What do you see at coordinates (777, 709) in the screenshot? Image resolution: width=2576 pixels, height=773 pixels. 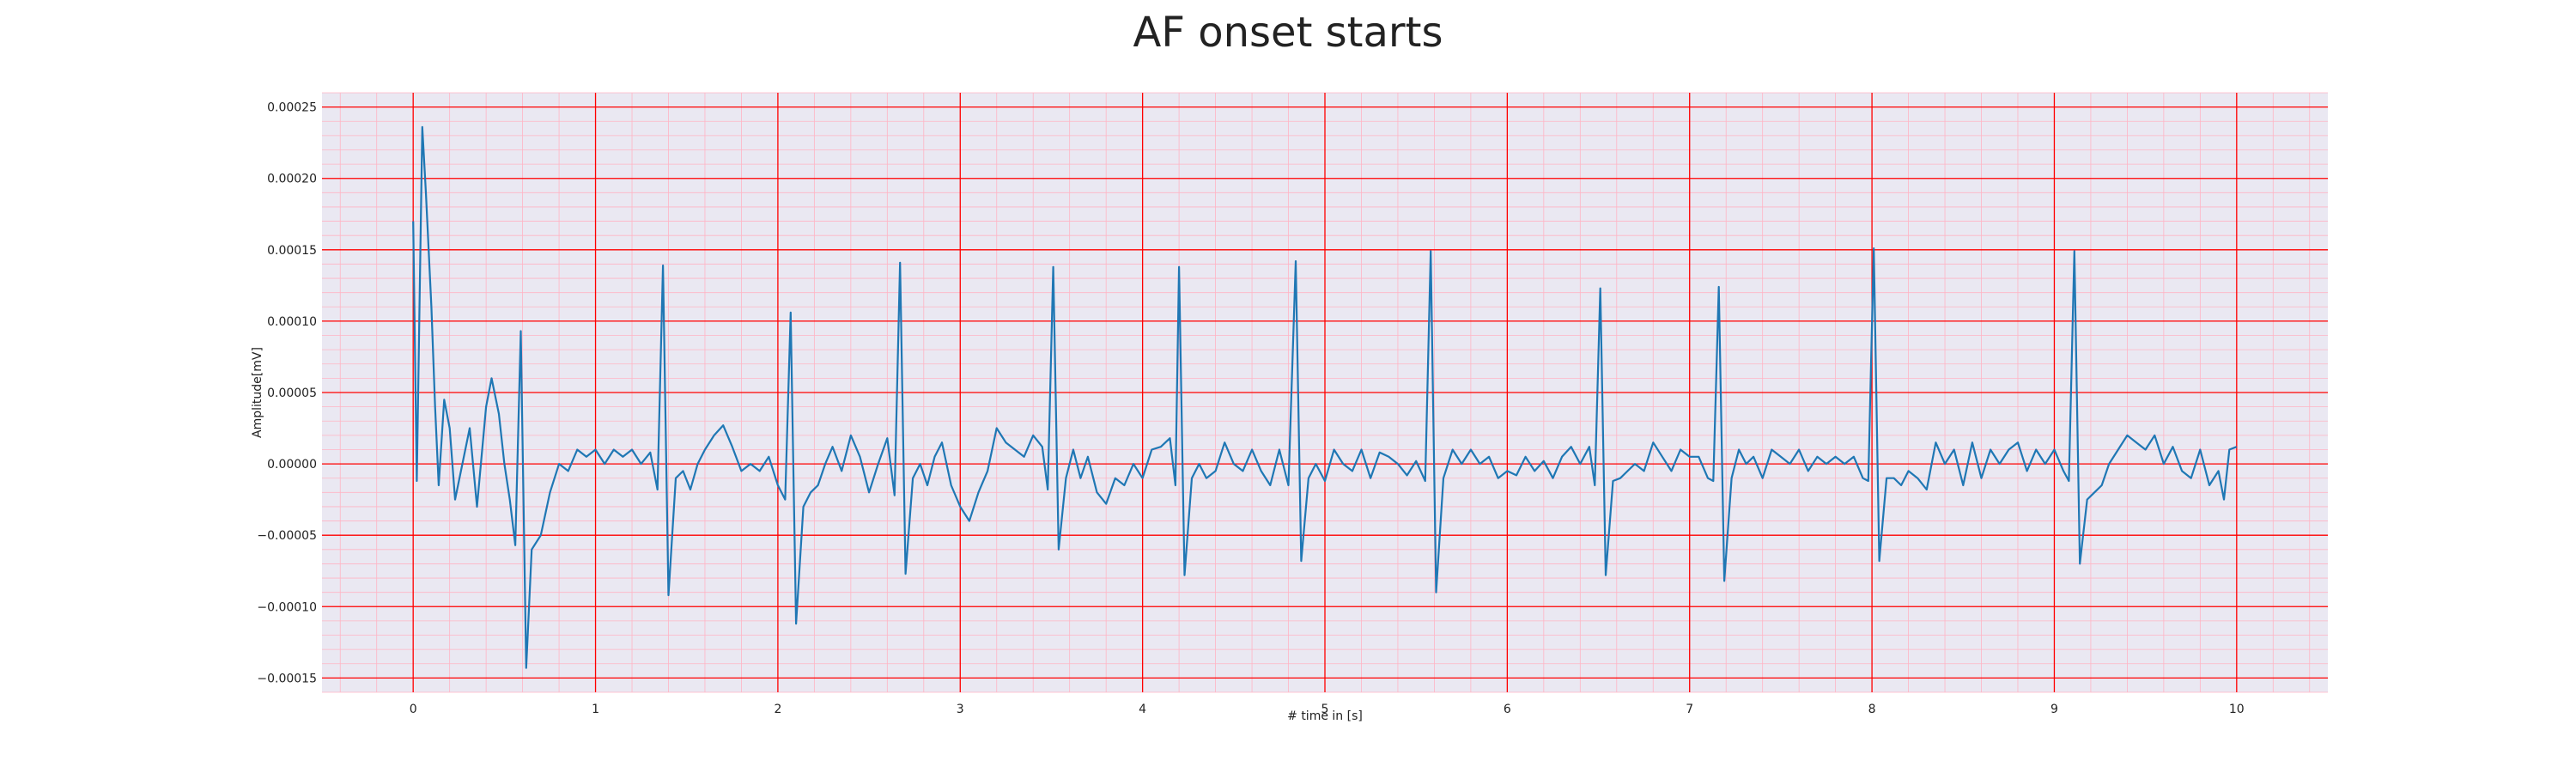 I see `x-tick-label: 2` at bounding box center [777, 709].